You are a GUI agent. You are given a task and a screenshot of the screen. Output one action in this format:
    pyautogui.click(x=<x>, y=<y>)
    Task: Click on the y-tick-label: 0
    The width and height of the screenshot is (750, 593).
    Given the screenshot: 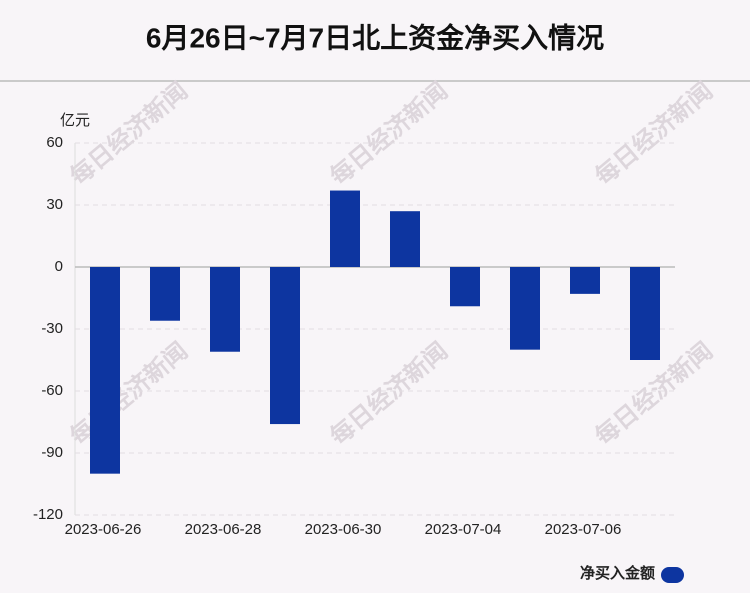 What is the action you would take?
    pyautogui.click(x=59, y=266)
    